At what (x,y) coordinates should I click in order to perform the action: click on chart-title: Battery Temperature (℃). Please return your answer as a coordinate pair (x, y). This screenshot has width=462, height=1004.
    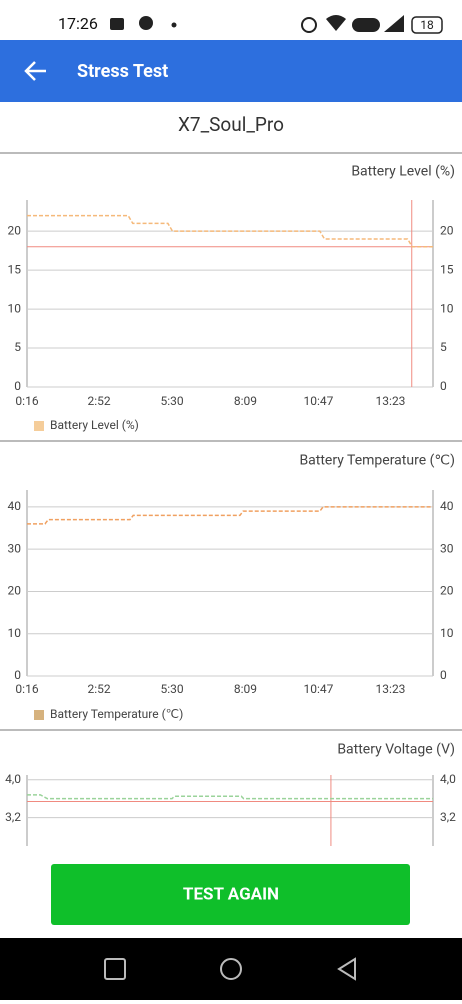
    Looking at the image, I should click on (377, 461).